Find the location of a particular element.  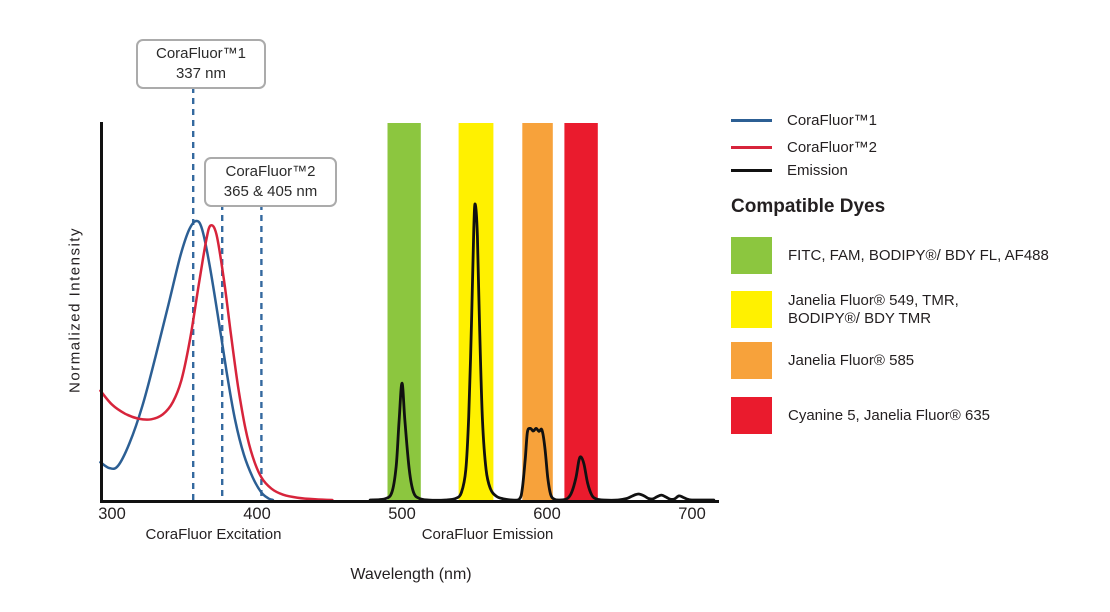

legend-item-corafluor2: CoraFluor™2 is located at coordinates (804, 147).